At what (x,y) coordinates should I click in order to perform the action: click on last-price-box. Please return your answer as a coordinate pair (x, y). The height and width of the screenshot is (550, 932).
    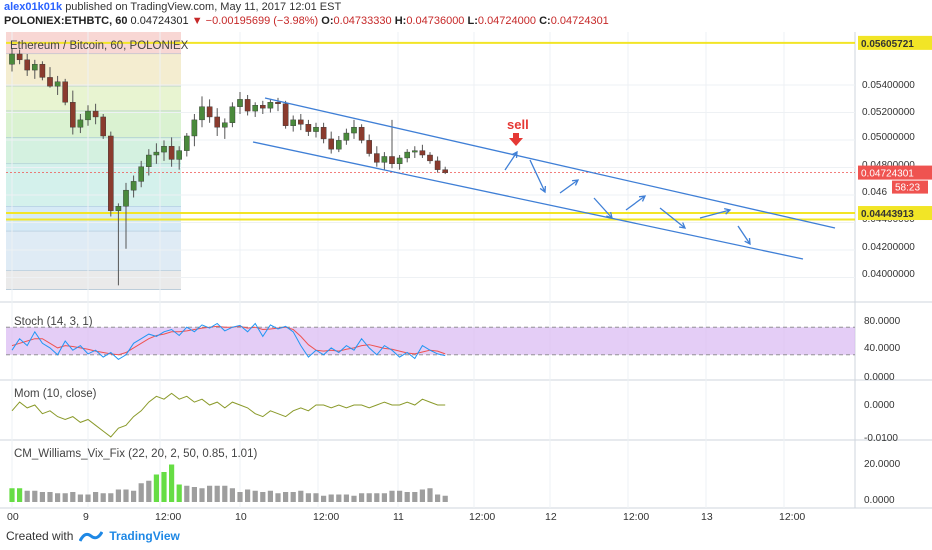
    Looking at the image, I should click on (895, 172).